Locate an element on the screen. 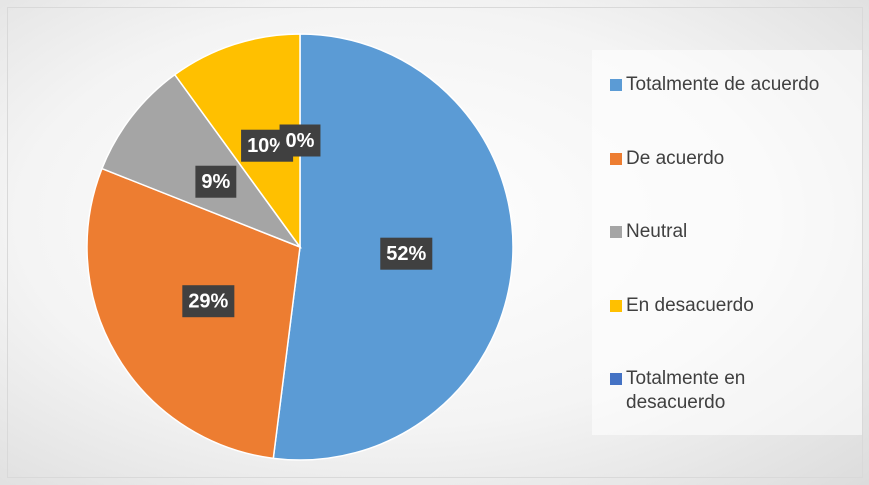 This screenshot has width=869, height=485. legend-label: Totalmente en desacuerdo is located at coordinates (686, 390).